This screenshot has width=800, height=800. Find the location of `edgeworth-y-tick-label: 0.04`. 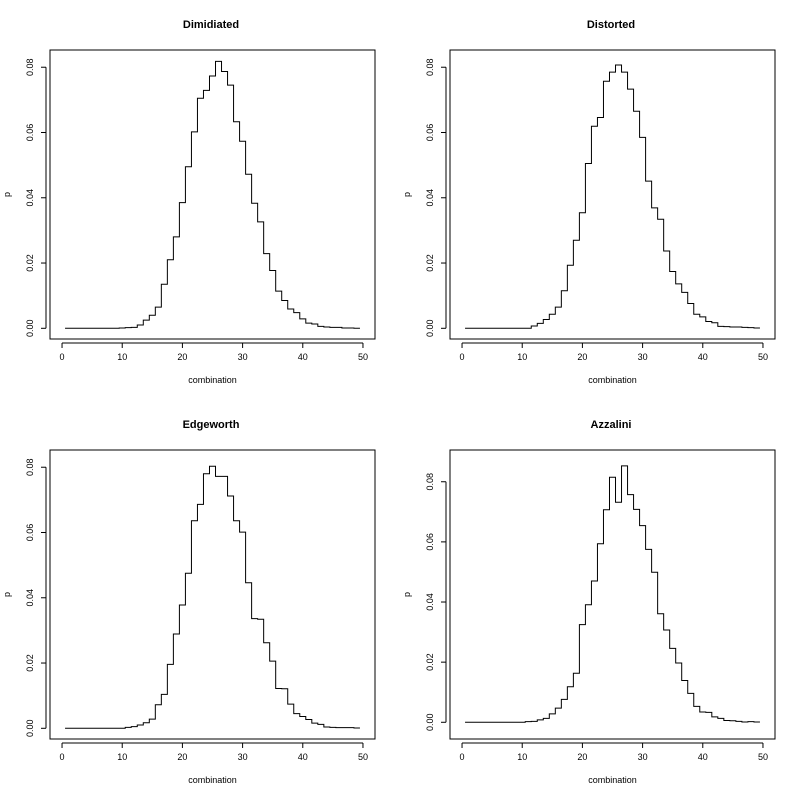

edgeworth-y-tick-label: 0.04 is located at coordinates (30, 598).